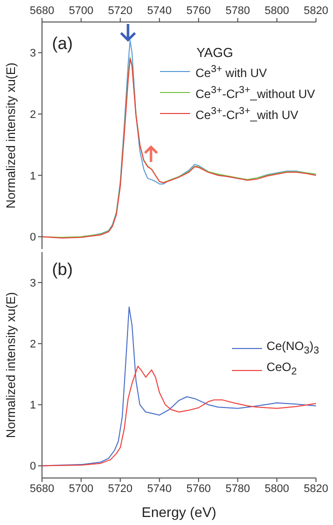 This screenshot has width=333, height=525. Describe the element at coordinates (292, 348) in the screenshot. I see `legend-label: Ce(NO$_{3}$)$_{3}$` at that location.